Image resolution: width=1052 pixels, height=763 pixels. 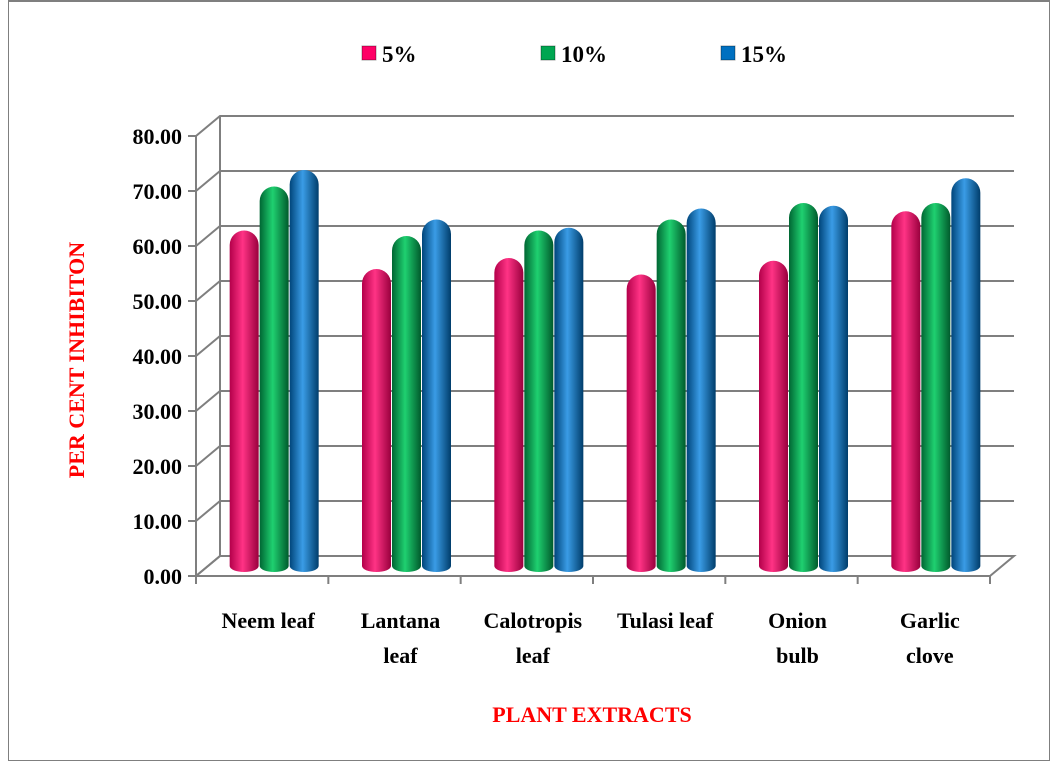 I want to click on x-category-label: bulb, so click(x=797, y=655).